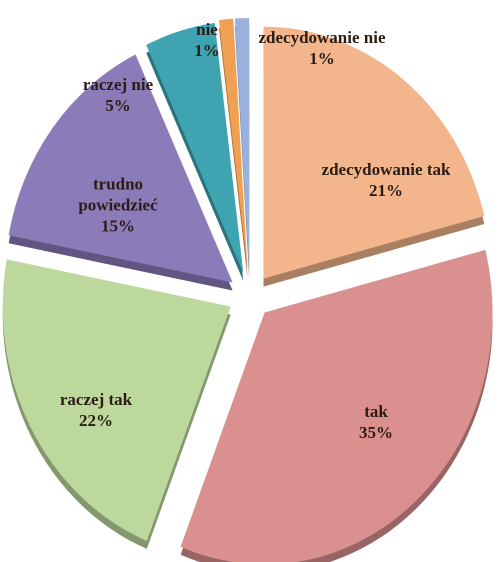 The height and width of the screenshot is (562, 502). Describe the element at coordinates (386, 169) in the screenshot. I see `category-label: zdecydowanie tak` at that location.